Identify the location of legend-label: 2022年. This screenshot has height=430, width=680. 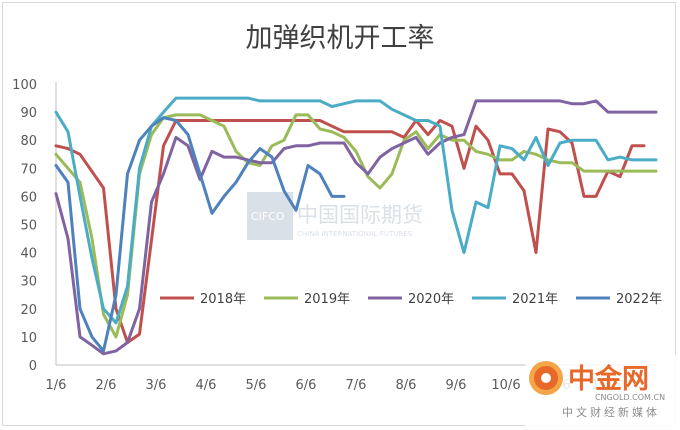
(639, 299).